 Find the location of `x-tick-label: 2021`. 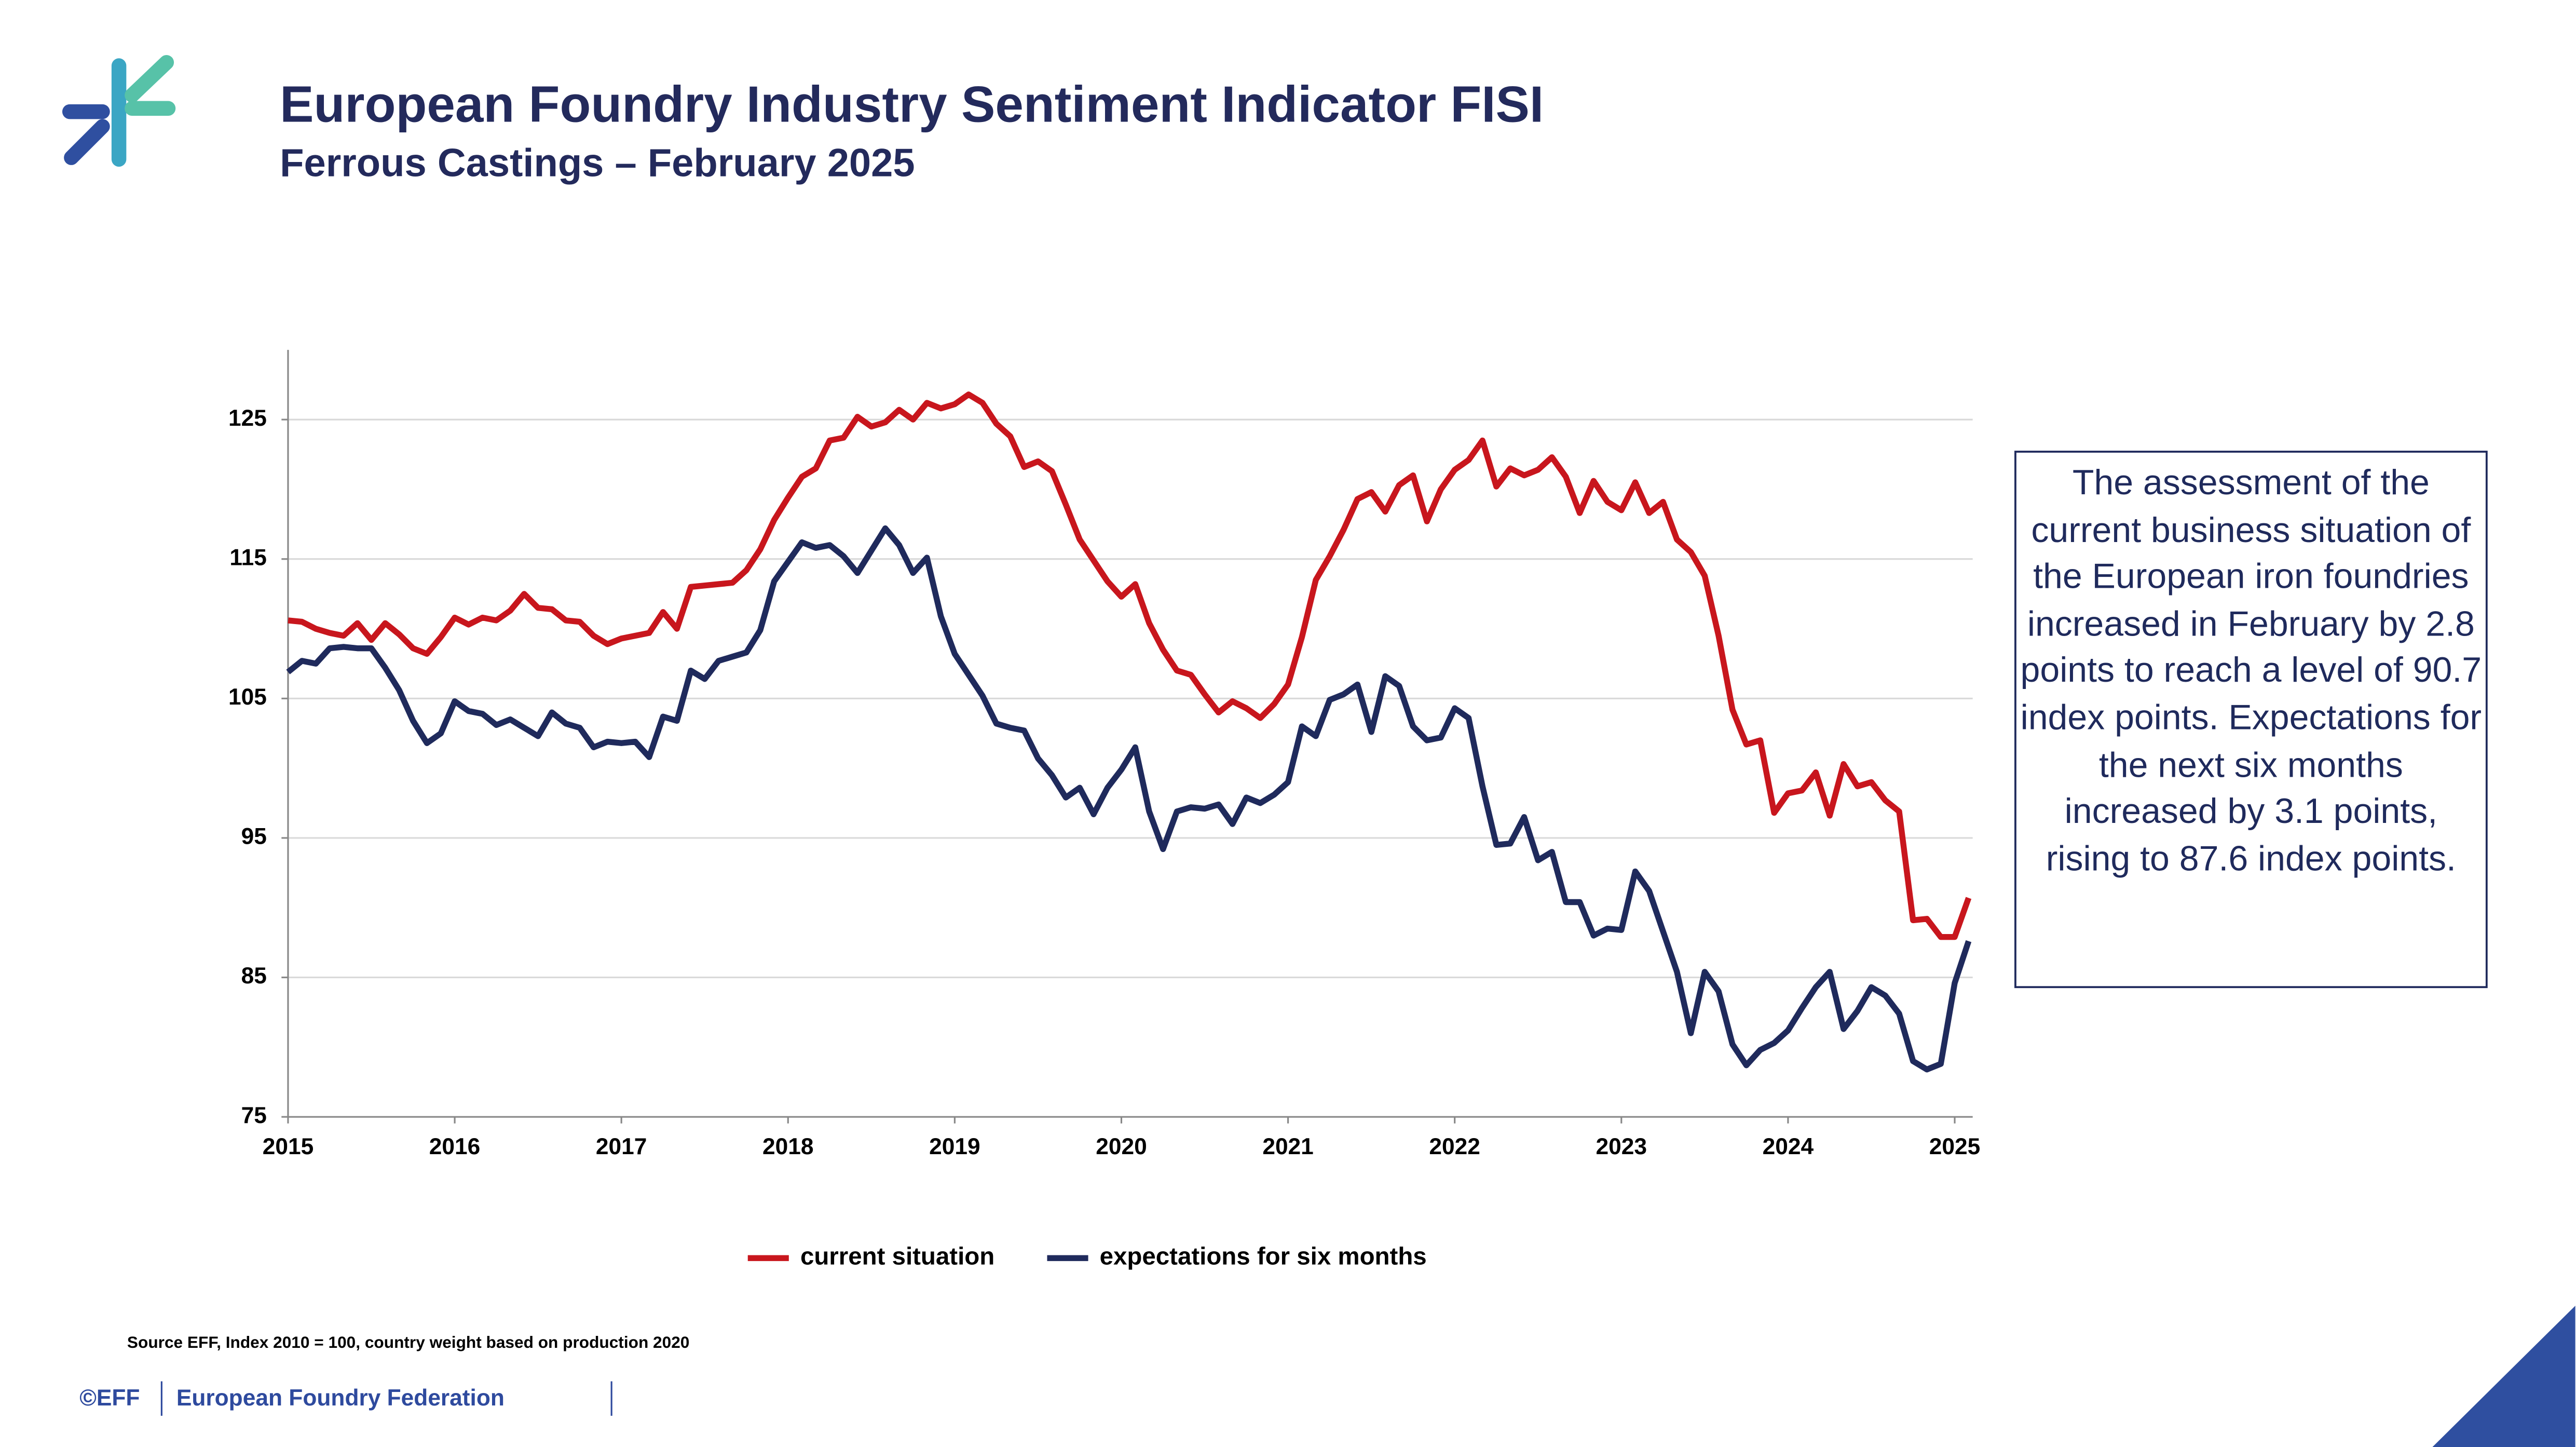

x-tick-label: 2021 is located at coordinates (1287, 1147).